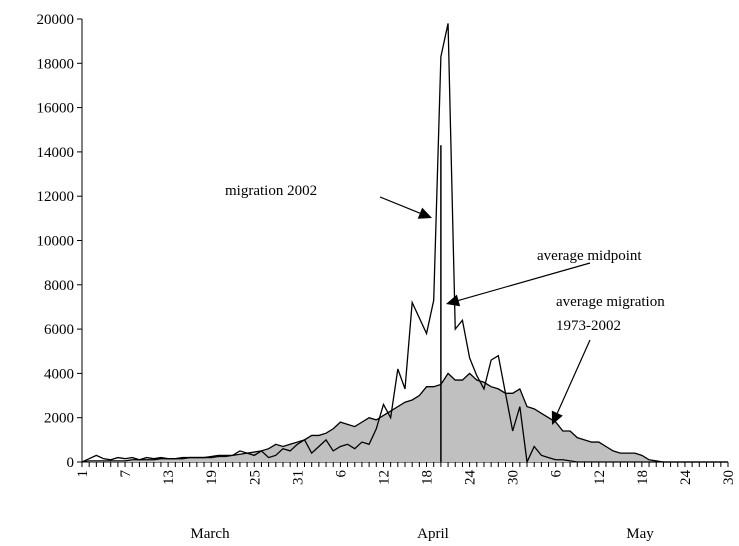 Image resolution: width=739 pixels, height=546 pixels. What do you see at coordinates (59, 374) in the screenshot?
I see `y-tick-label: 4000` at bounding box center [59, 374].